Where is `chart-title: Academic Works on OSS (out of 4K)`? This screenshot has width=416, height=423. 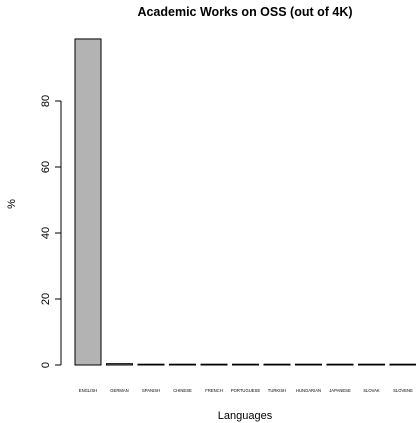 chart-title: Academic Works on OSS (out of 4K) is located at coordinates (244, 12).